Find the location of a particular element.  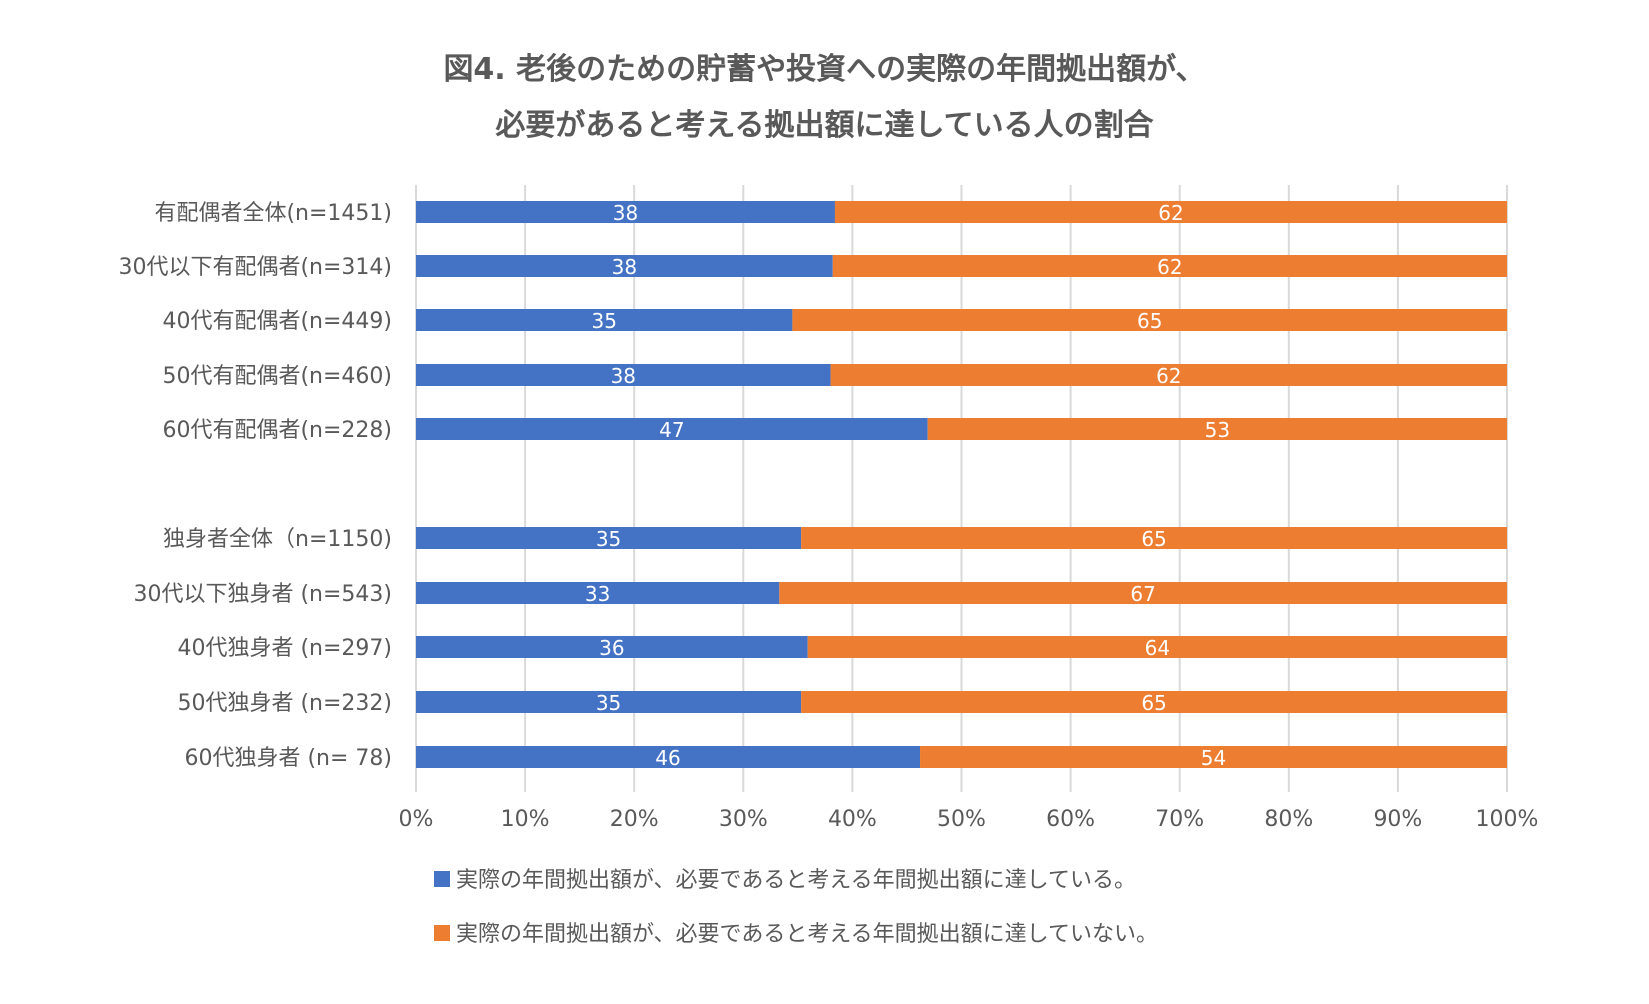

chart-title-line-1: 図4. 老後のための貯蓄や投資への実際の年間拠出額が、 is located at coordinates (824, 69).